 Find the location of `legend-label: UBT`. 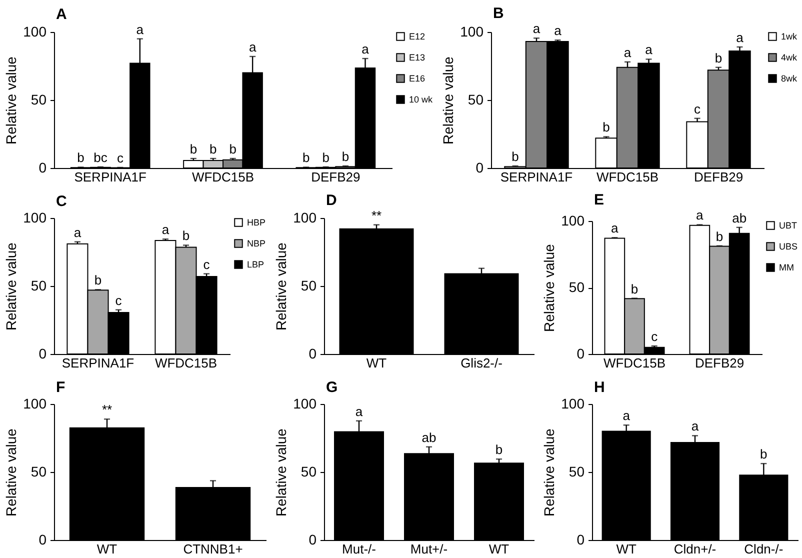

legend-label: UBT is located at coordinates (788, 225).